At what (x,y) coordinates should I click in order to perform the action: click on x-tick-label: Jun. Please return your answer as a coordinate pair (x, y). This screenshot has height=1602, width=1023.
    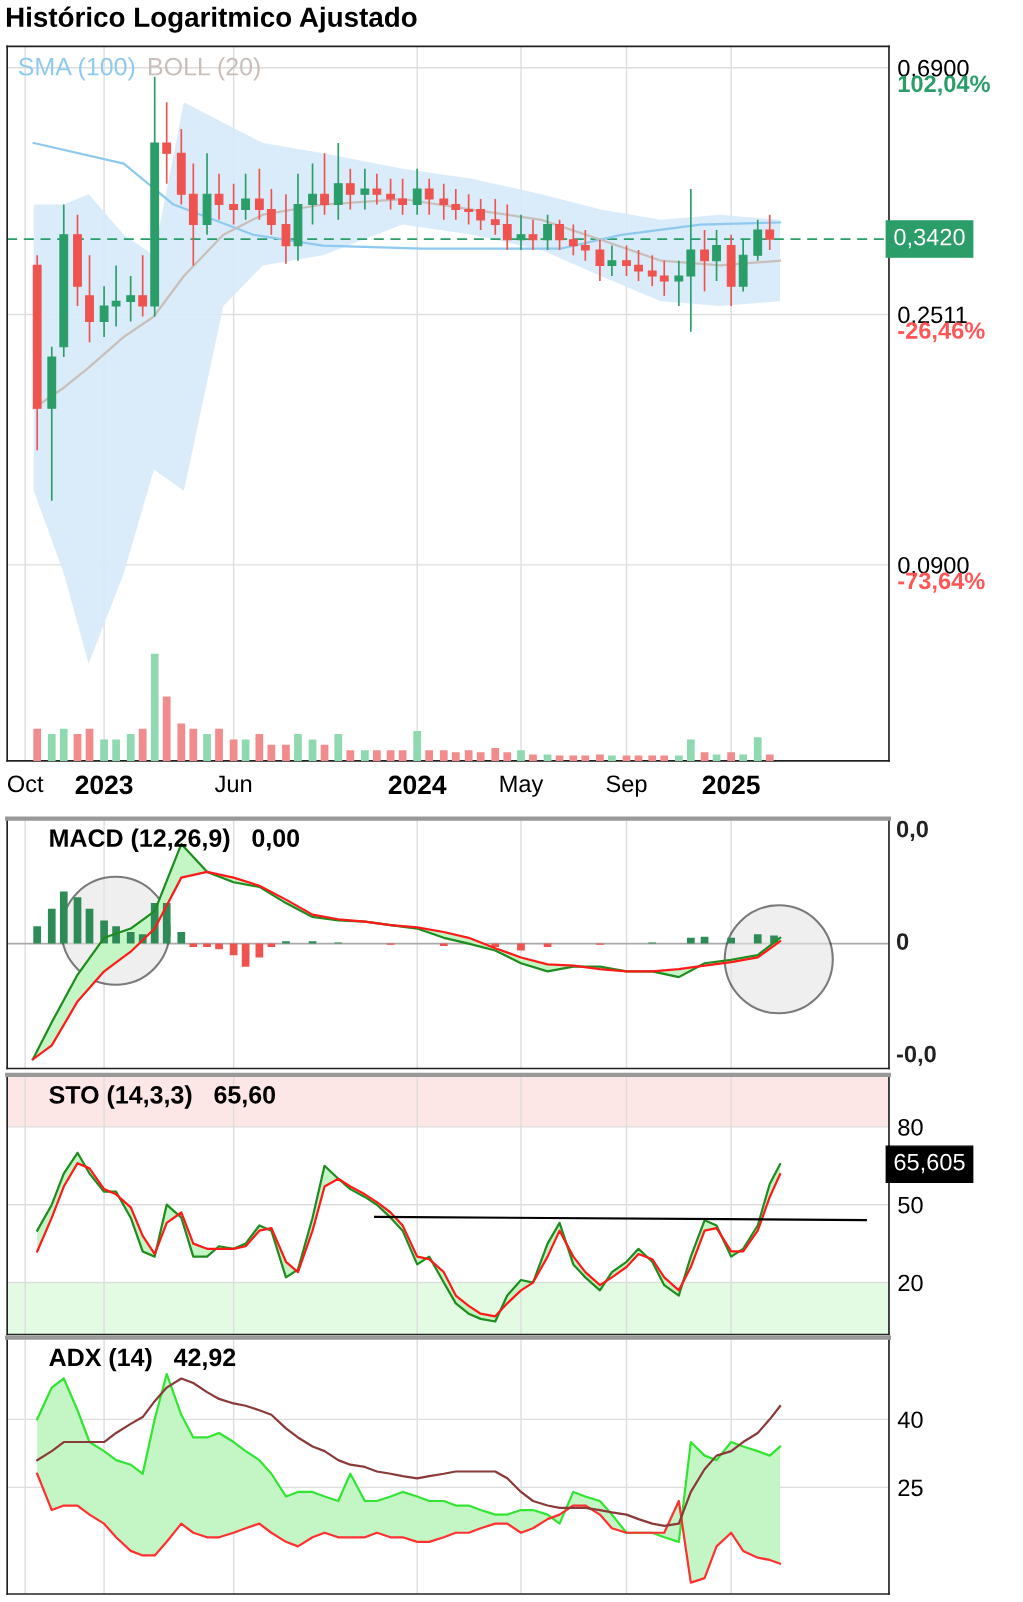
    Looking at the image, I should click on (233, 784).